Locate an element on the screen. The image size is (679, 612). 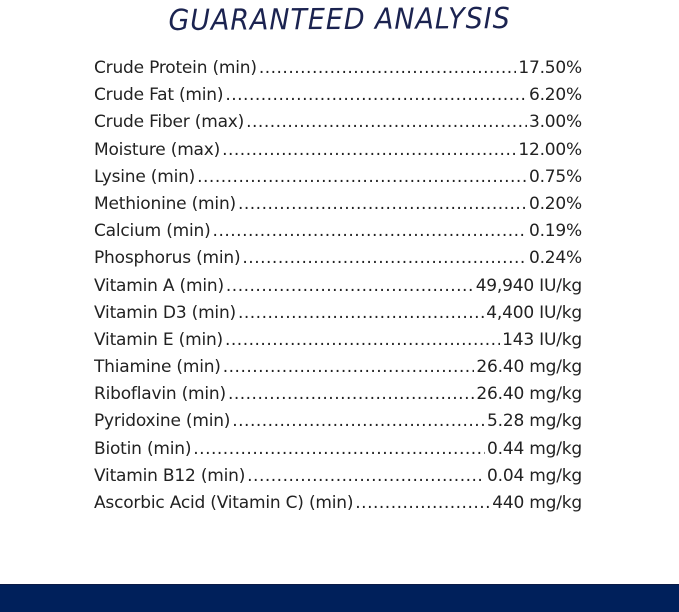
nutrient-label: Lysine (min) is located at coordinates (145, 176).